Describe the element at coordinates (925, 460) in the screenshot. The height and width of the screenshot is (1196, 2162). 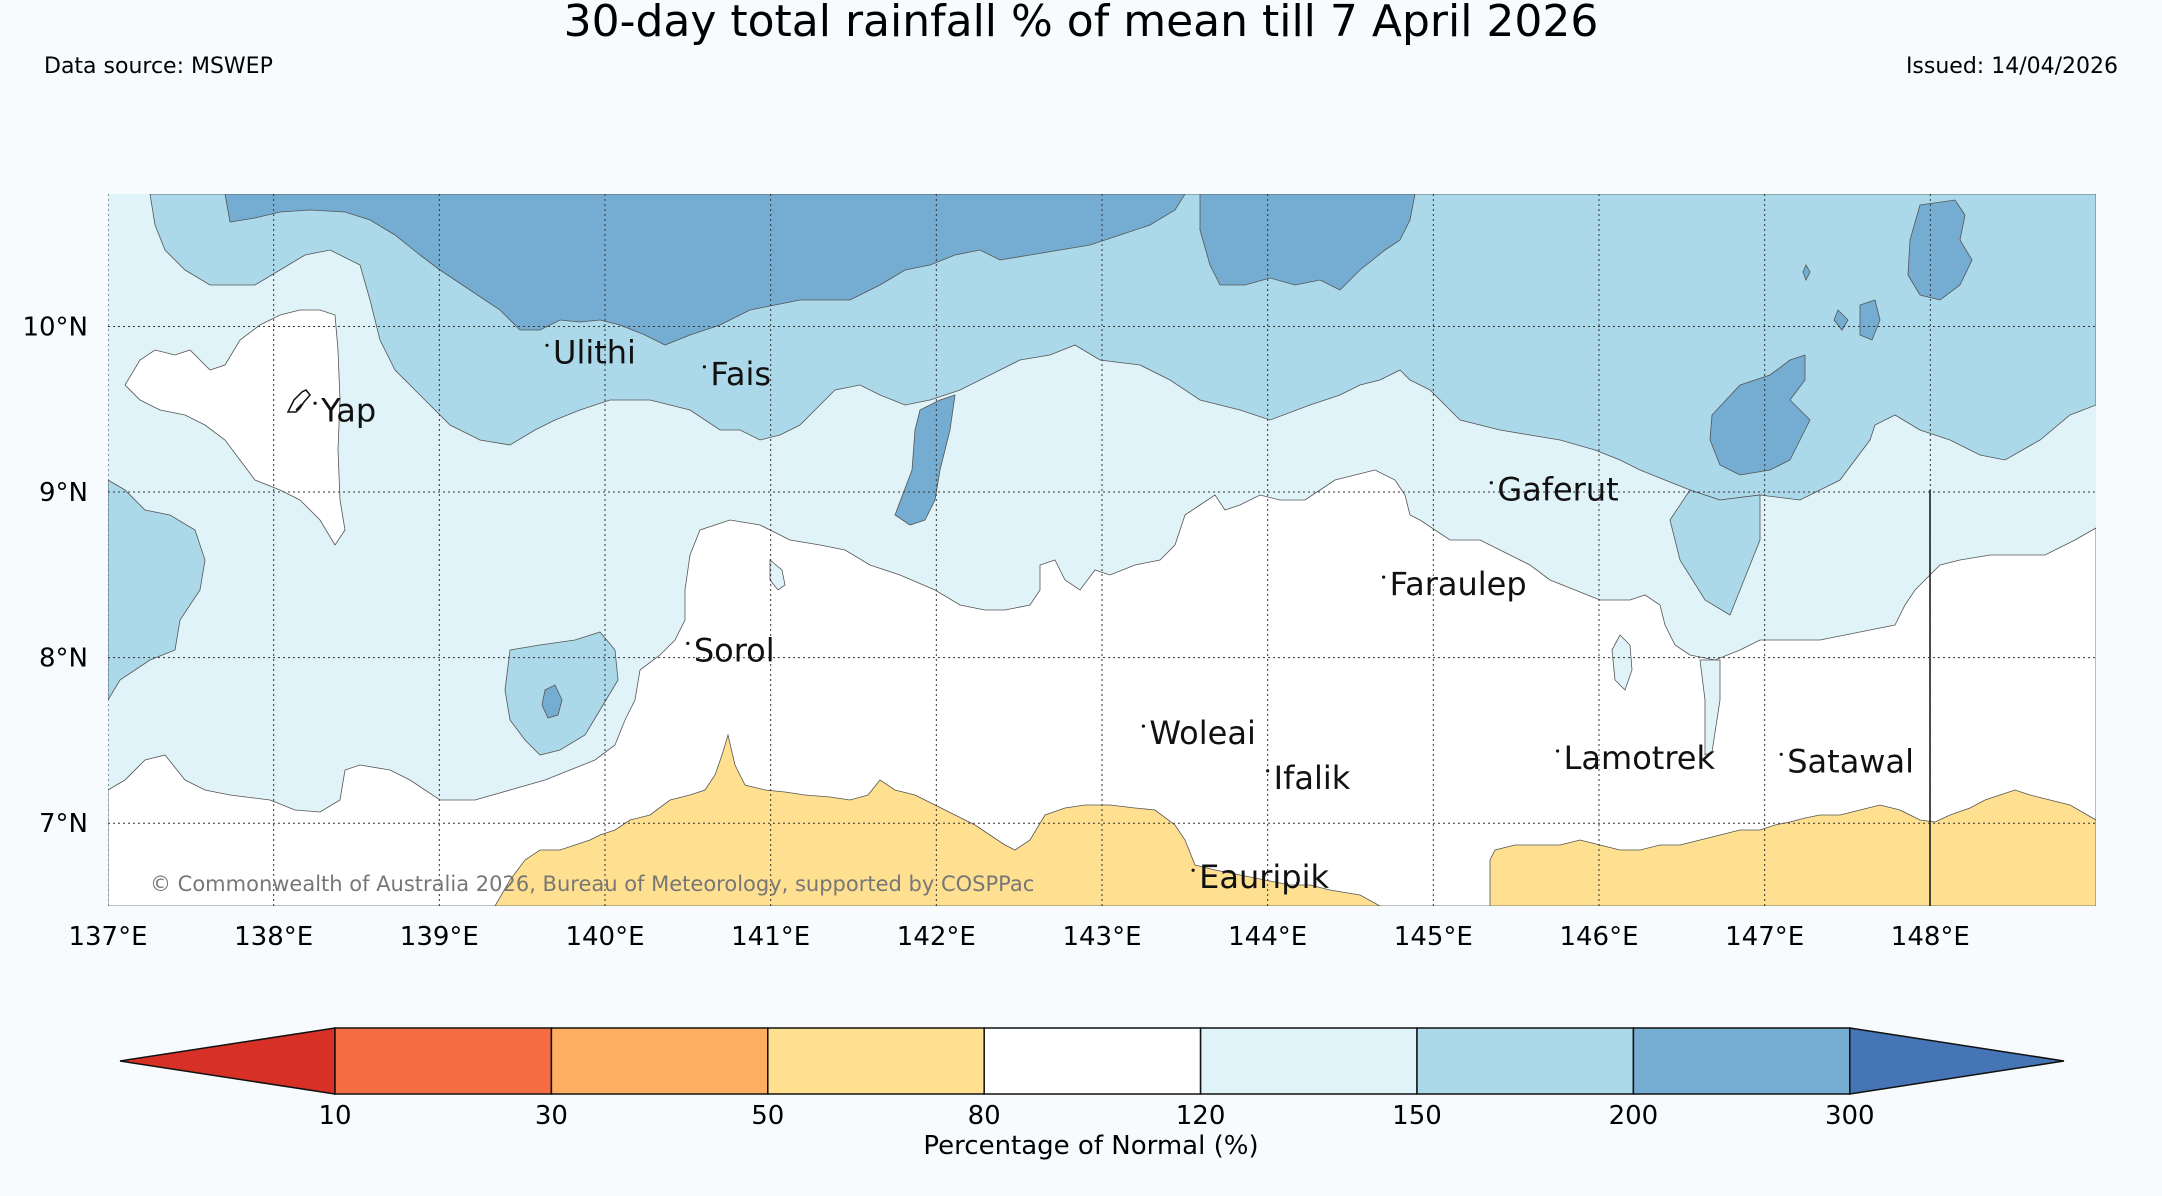
I see `fill-200-300-ridge` at that location.